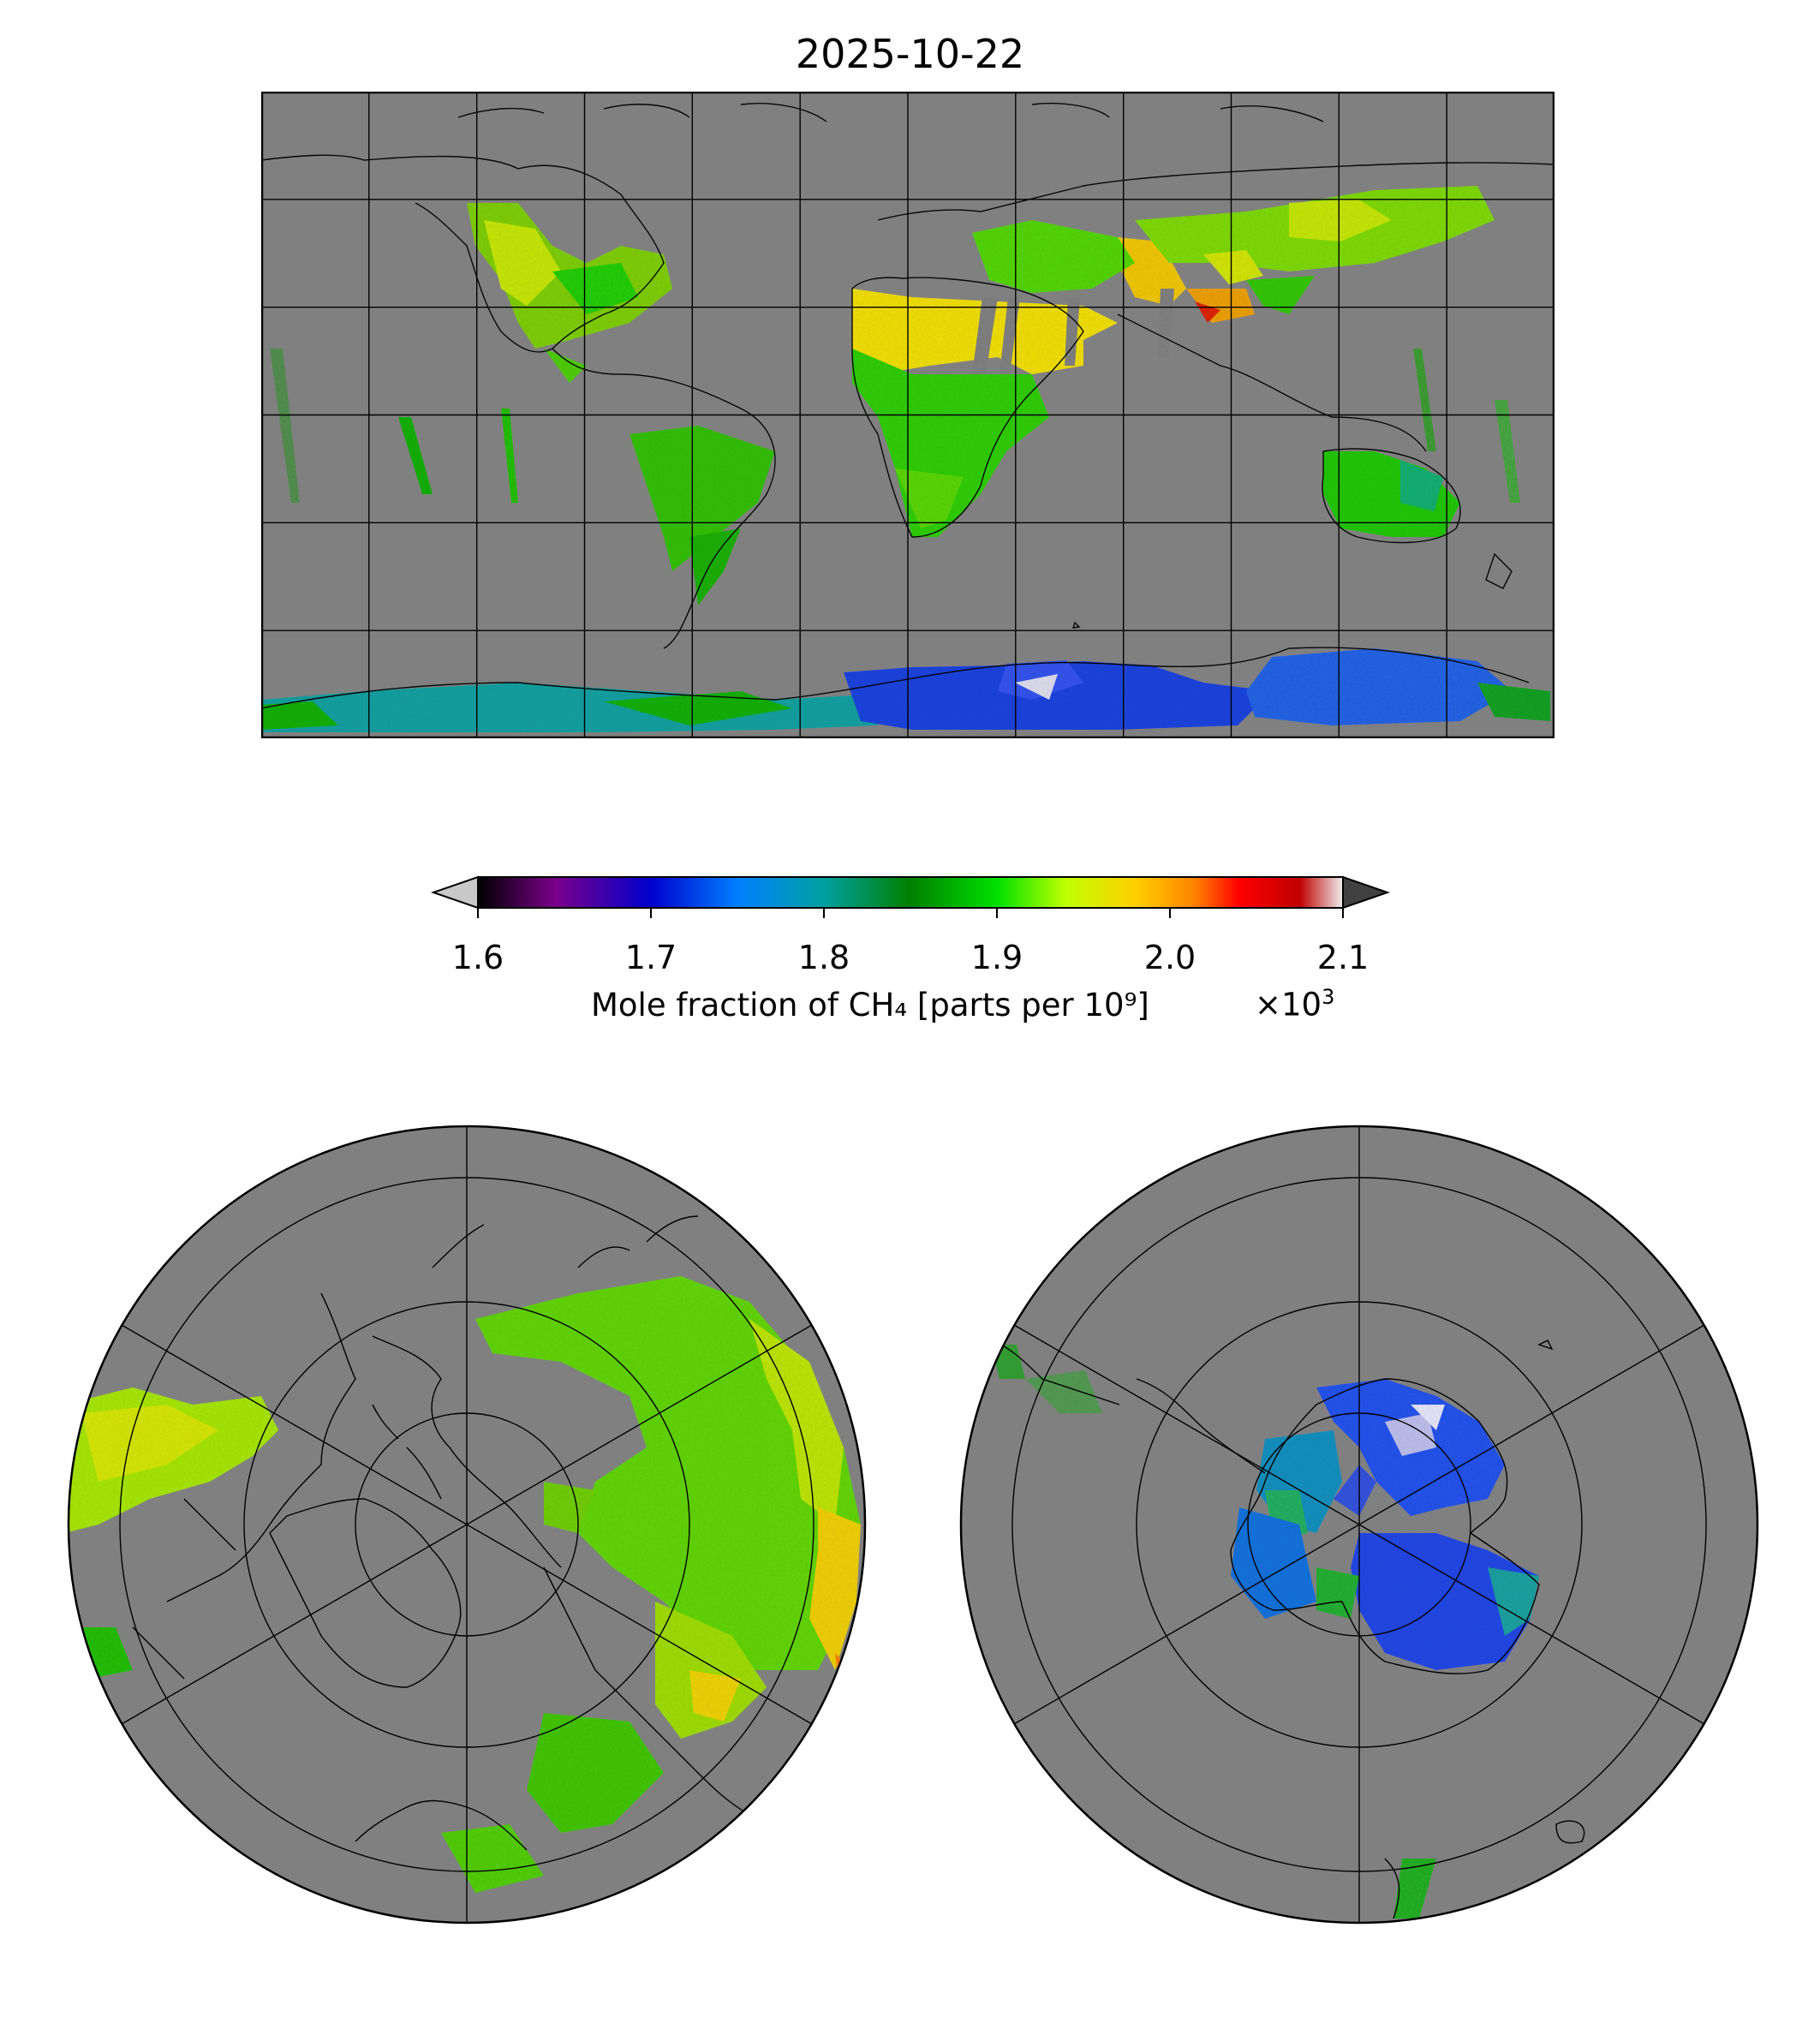 This screenshot has width=1820, height=2023. I want to click on colorbar-label: Mole fraction of CH₄ [parts per 10⁹], so click(870, 1005).